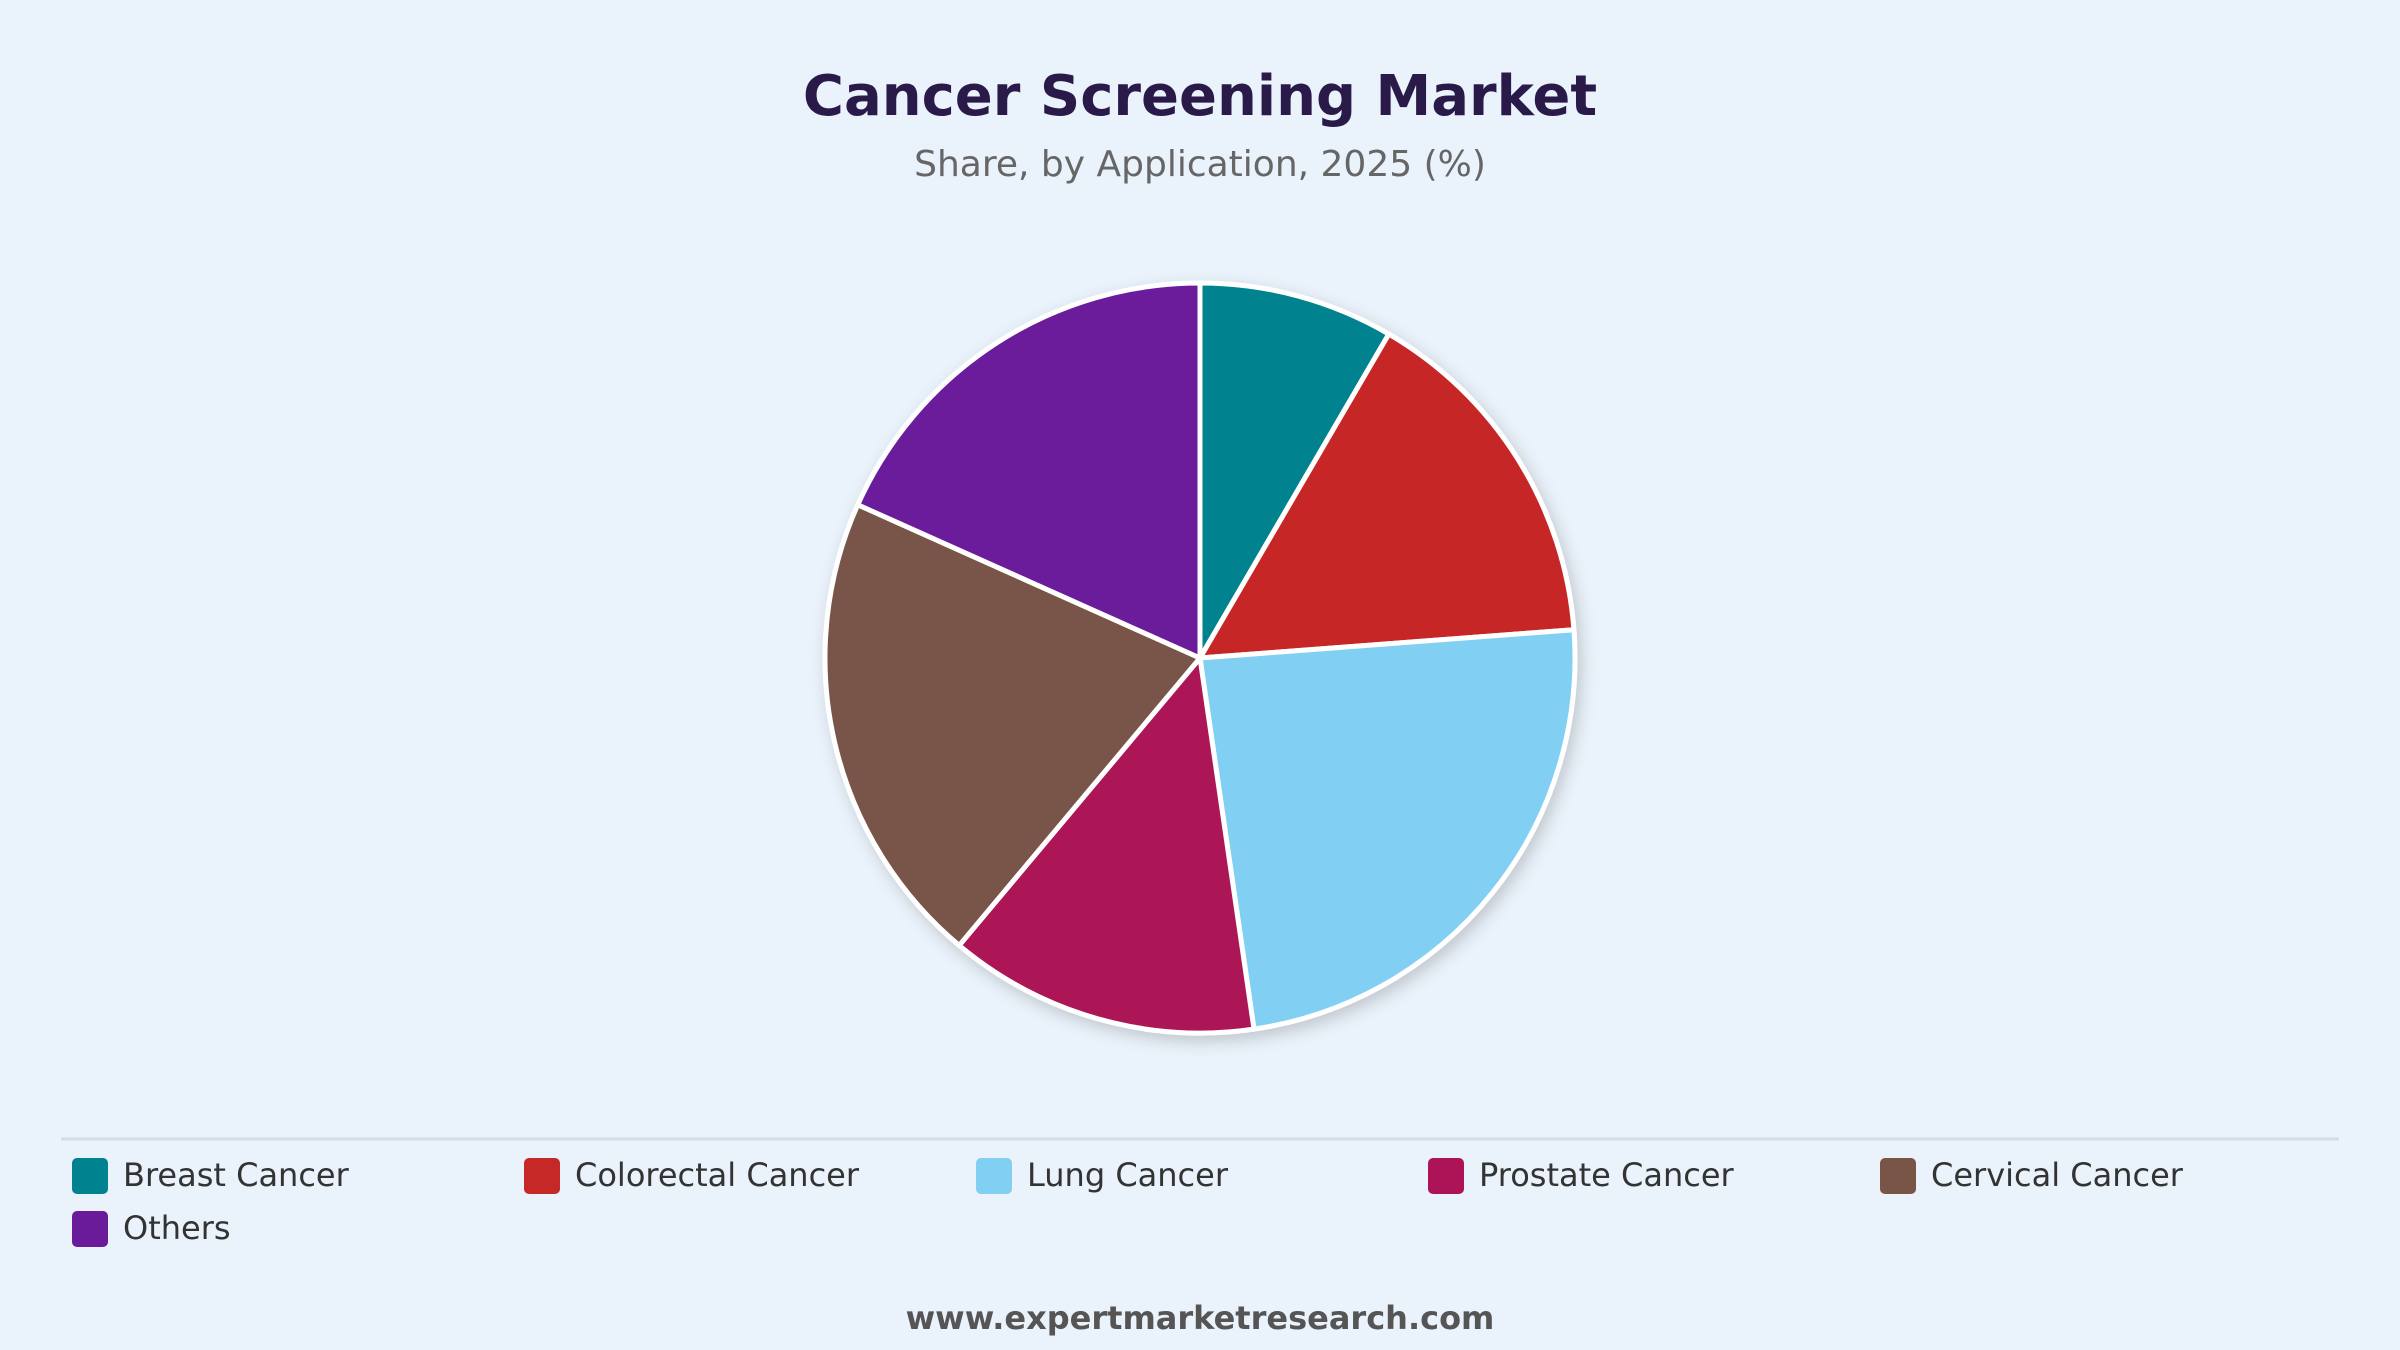 This screenshot has width=2400, height=1350. What do you see at coordinates (177, 1228) in the screenshot?
I see `legend-label: Others` at bounding box center [177, 1228].